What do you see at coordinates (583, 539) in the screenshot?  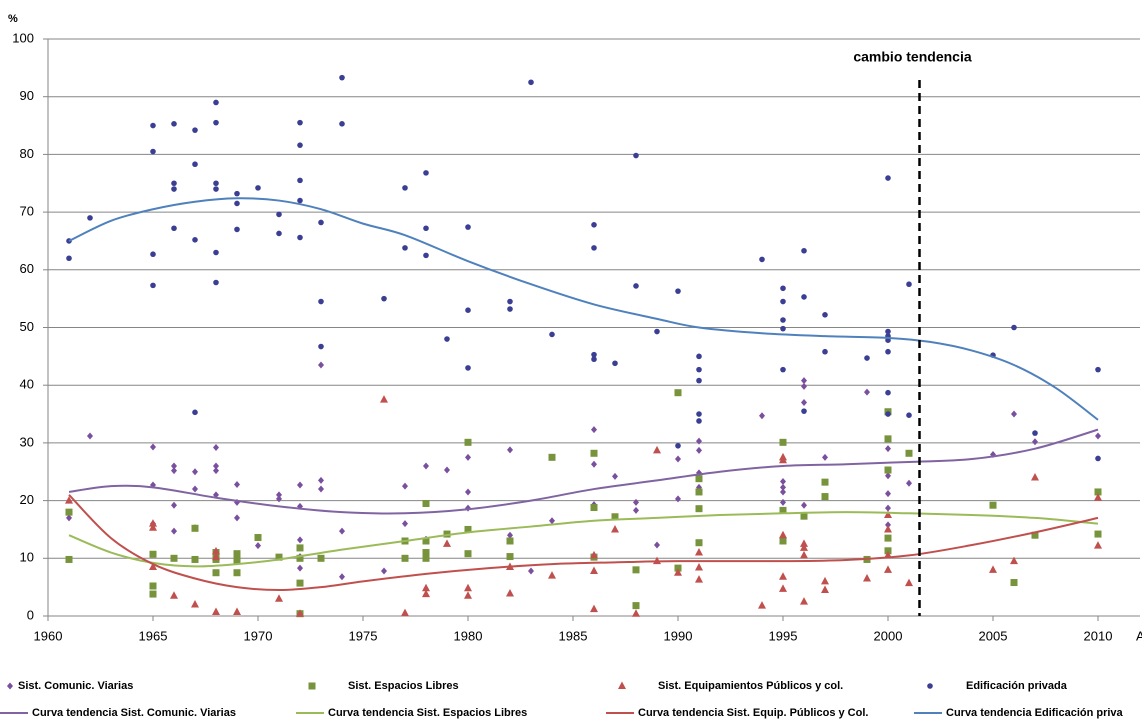 I see `trend-line` at bounding box center [583, 539].